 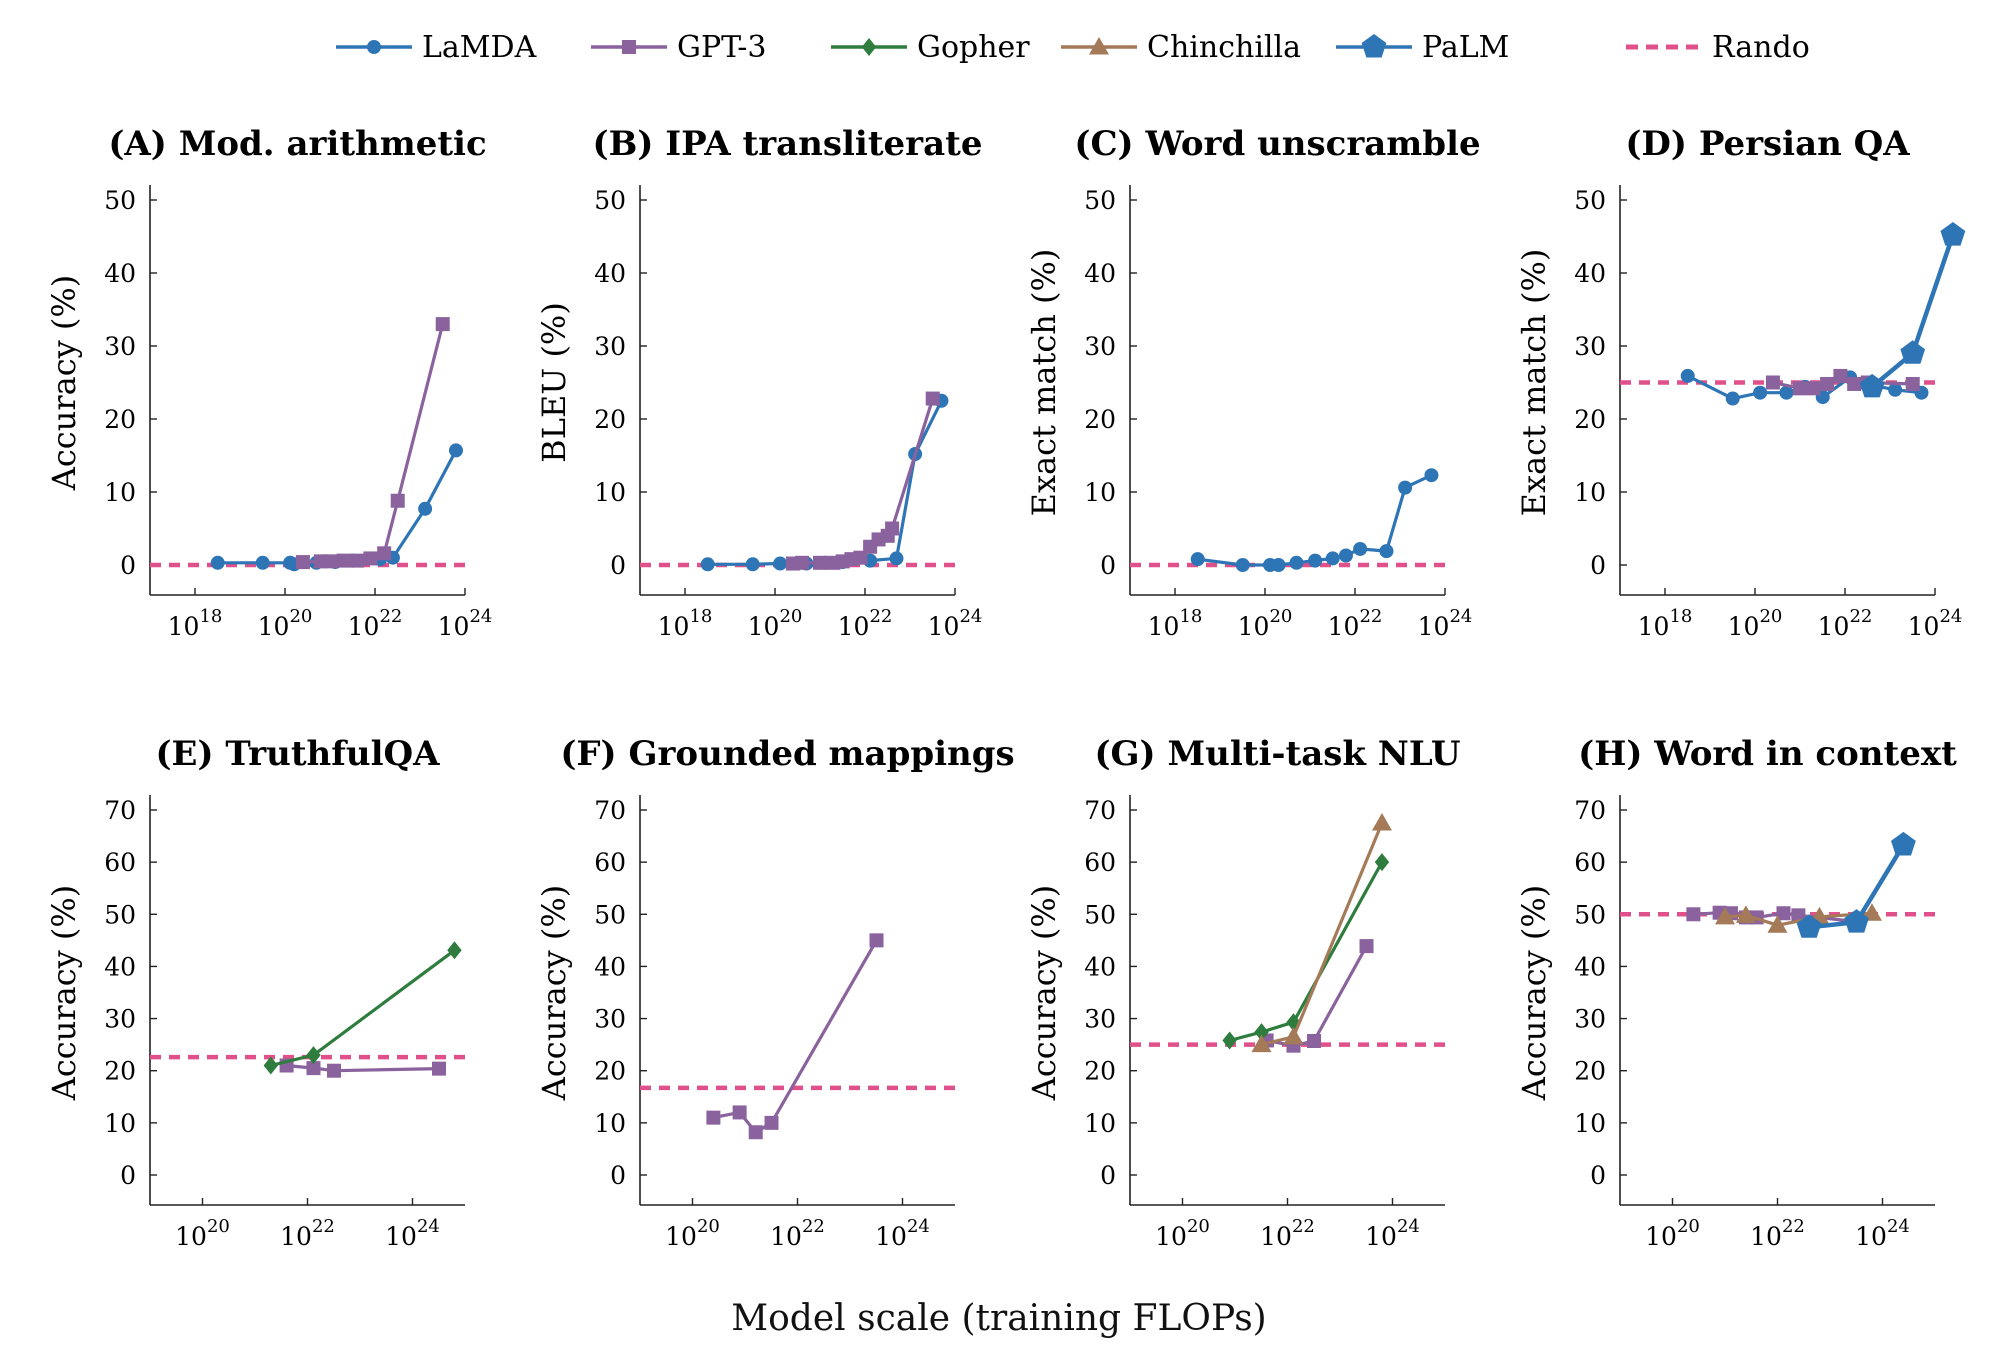 What do you see at coordinates (679, 47) in the screenshot?
I see `legend-item-gpt-3: GPT-3` at bounding box center [679, 47].